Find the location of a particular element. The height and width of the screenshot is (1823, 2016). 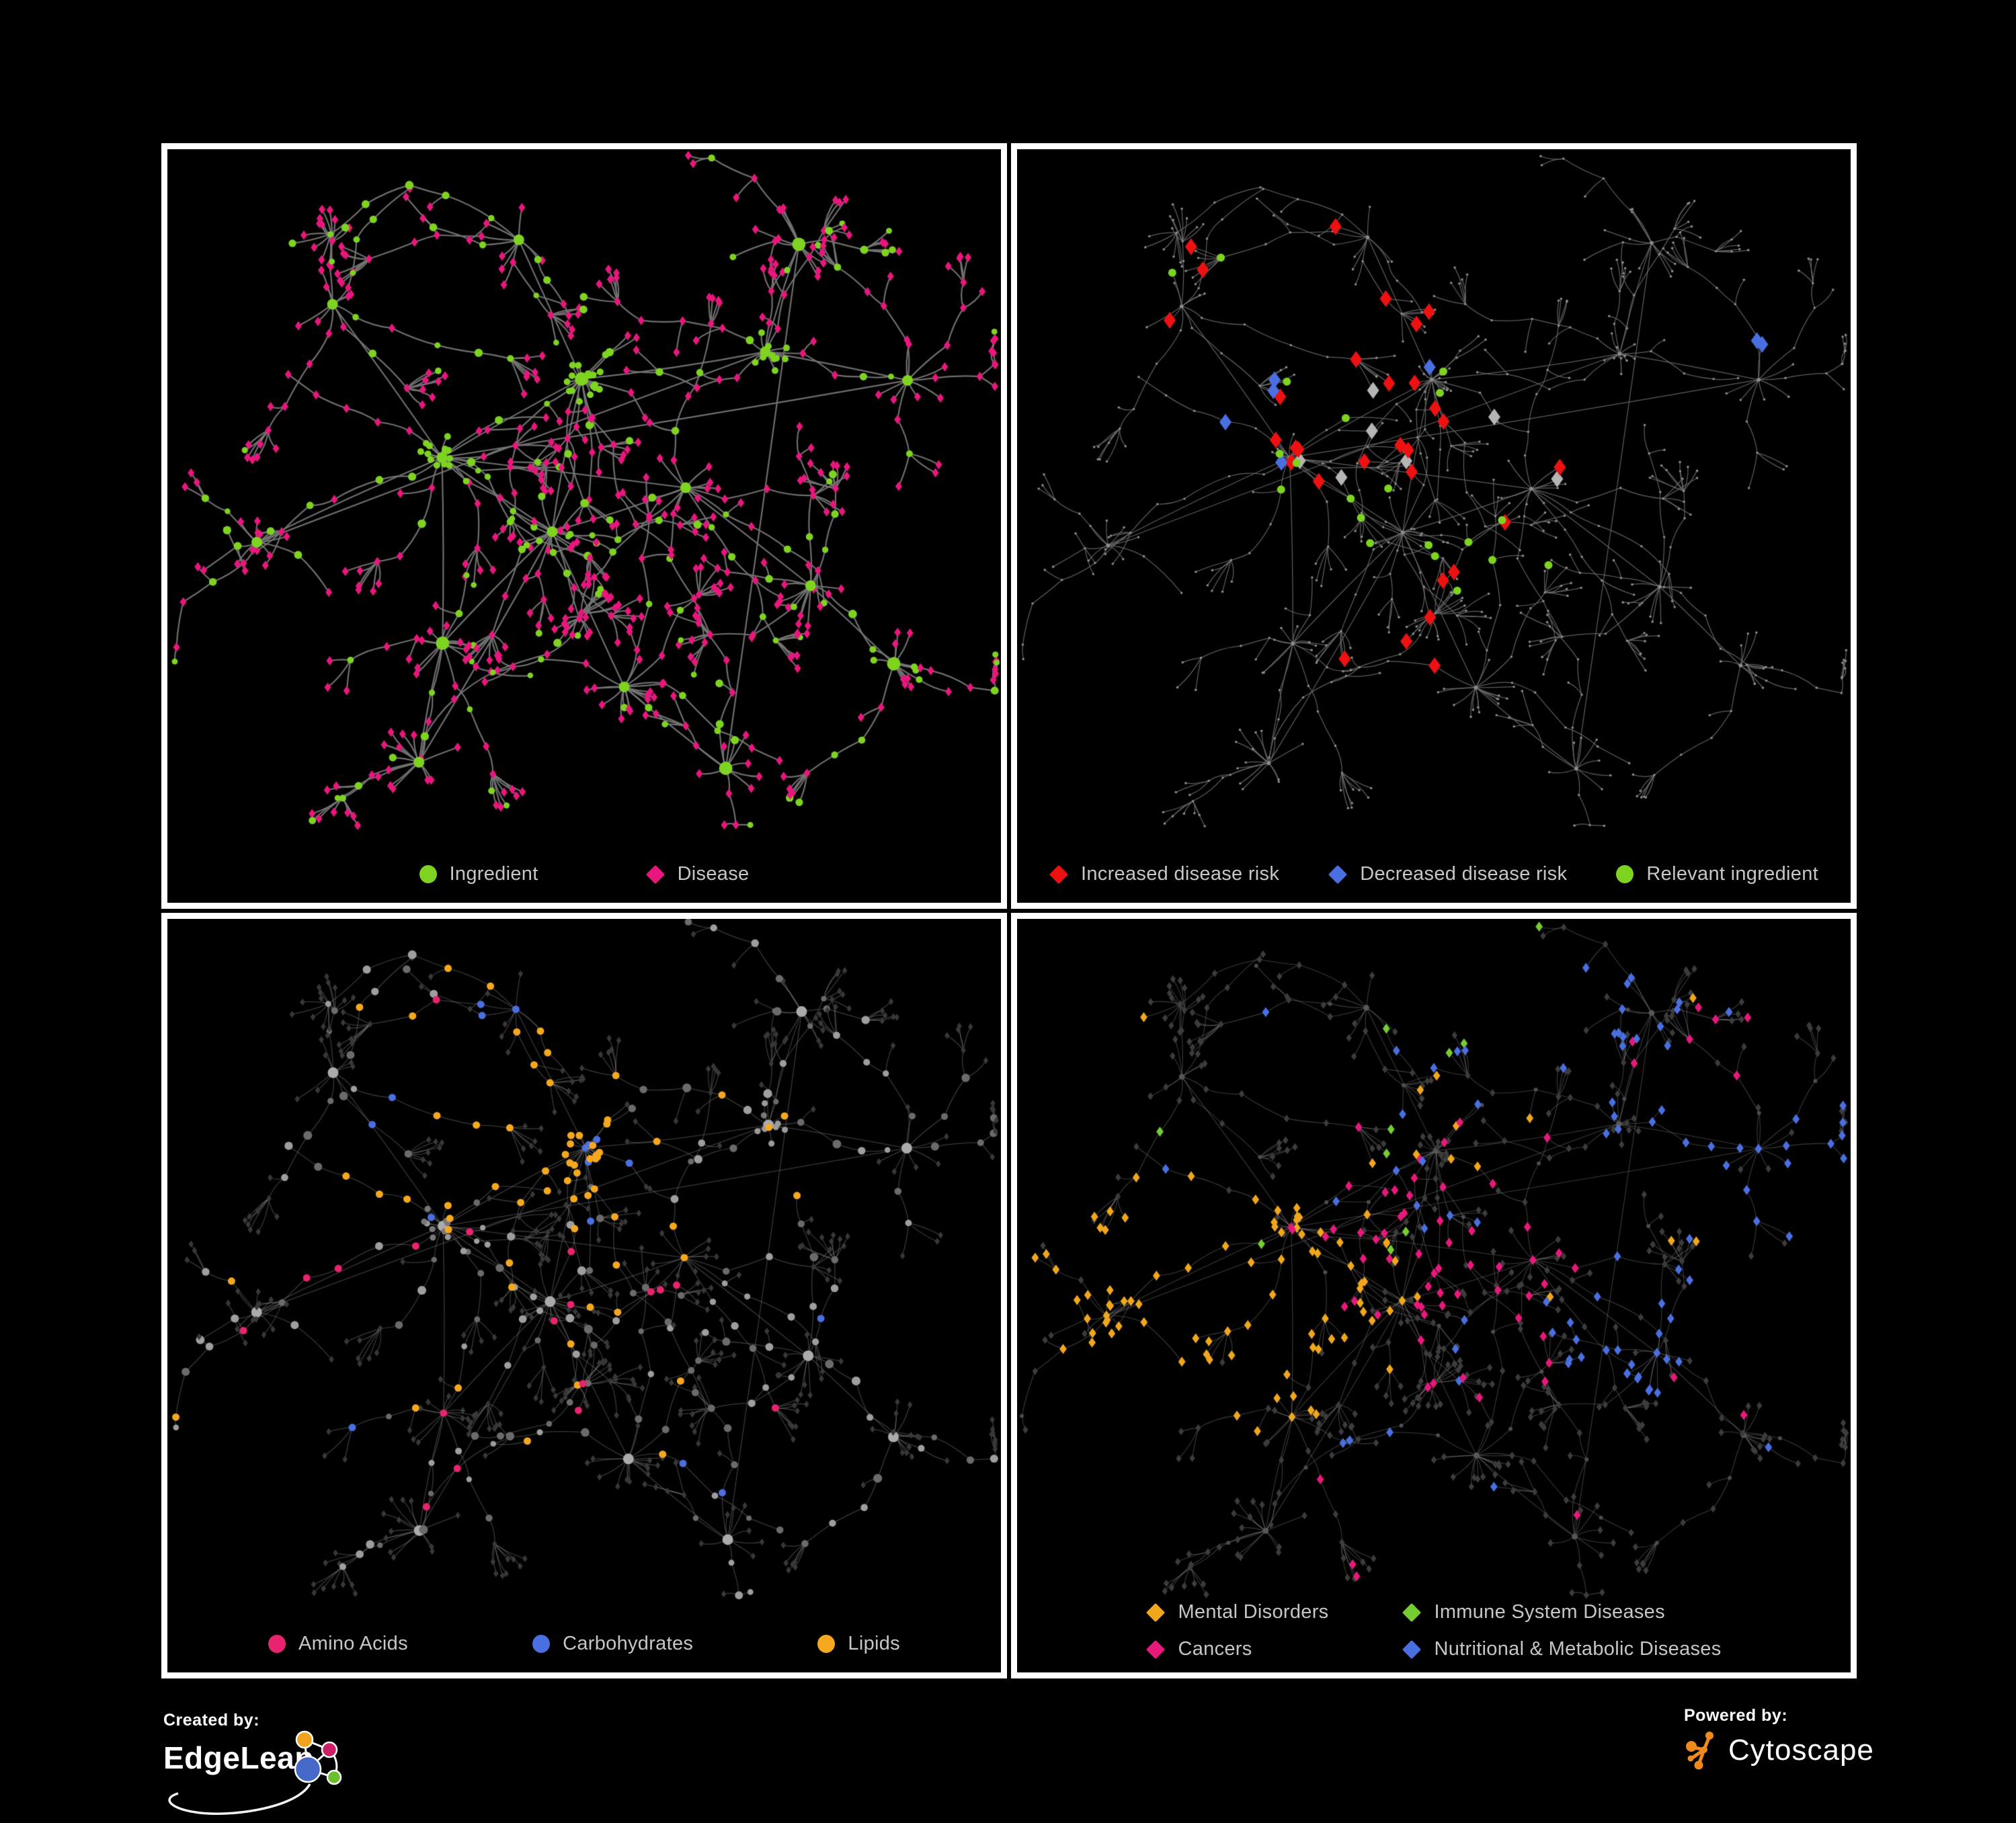

legend-label: Cancers is located at coordinates (1215, 1649).